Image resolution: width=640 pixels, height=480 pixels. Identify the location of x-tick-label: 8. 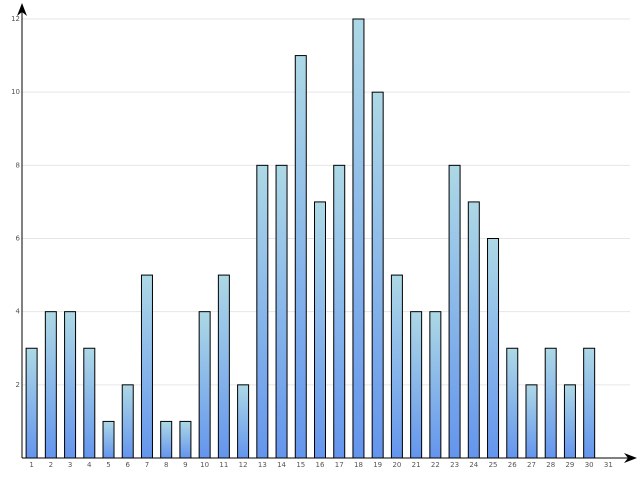
(166, 465).